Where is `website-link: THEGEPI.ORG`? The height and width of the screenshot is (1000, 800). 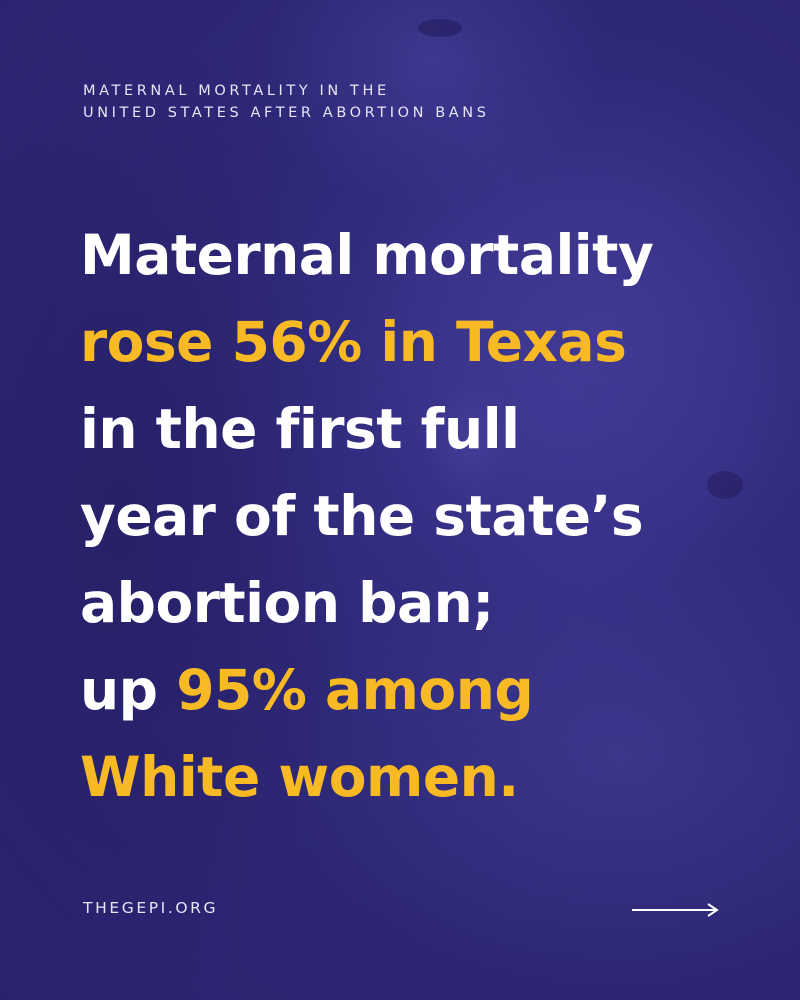 website-link: THEGEPI.ORG is located at coordinates (151, 908).